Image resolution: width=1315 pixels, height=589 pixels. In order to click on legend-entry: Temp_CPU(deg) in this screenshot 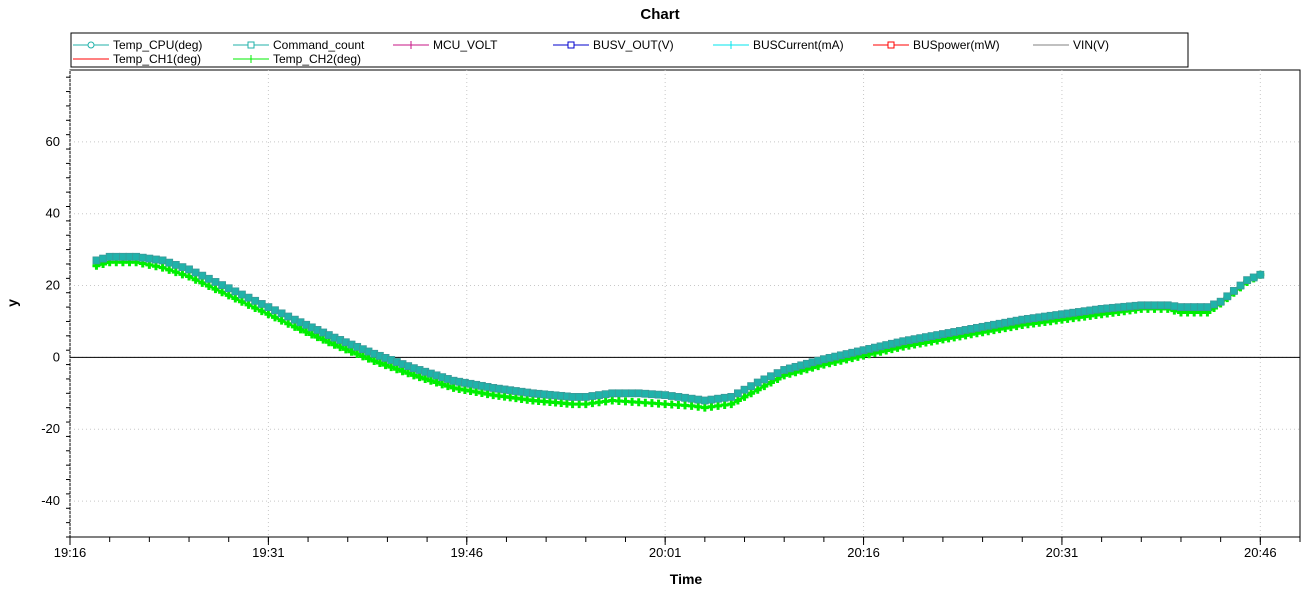, I will do `click(137, 45)`.